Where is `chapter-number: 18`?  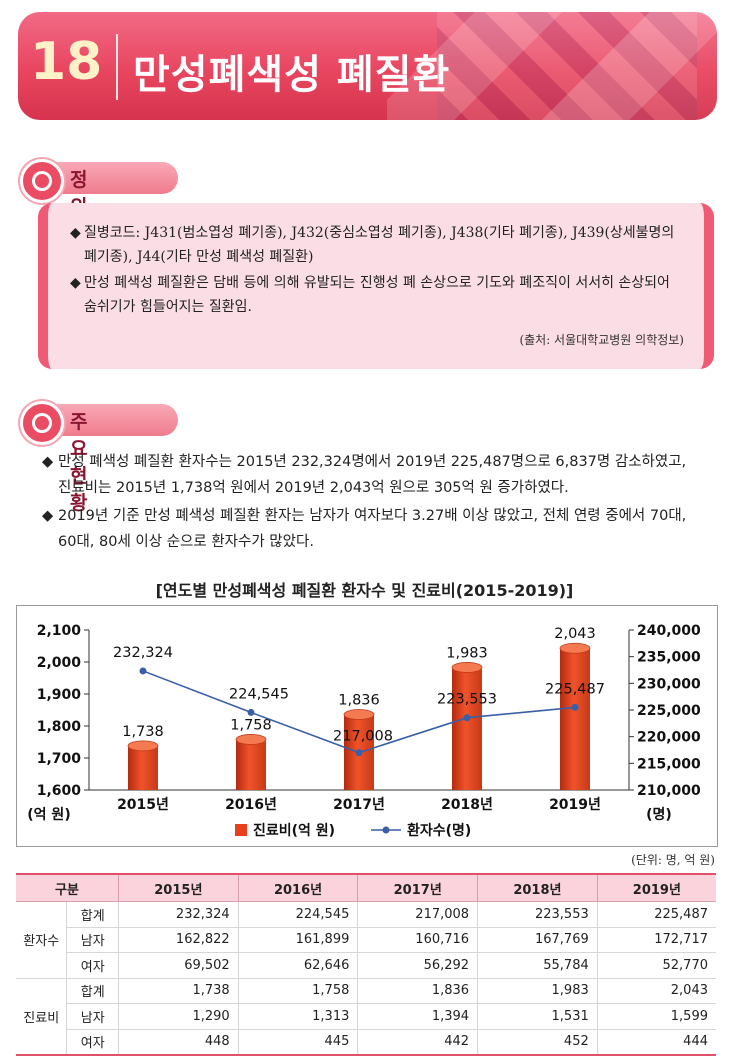
chapter-number: 18 is located at coordinates (66, 62).